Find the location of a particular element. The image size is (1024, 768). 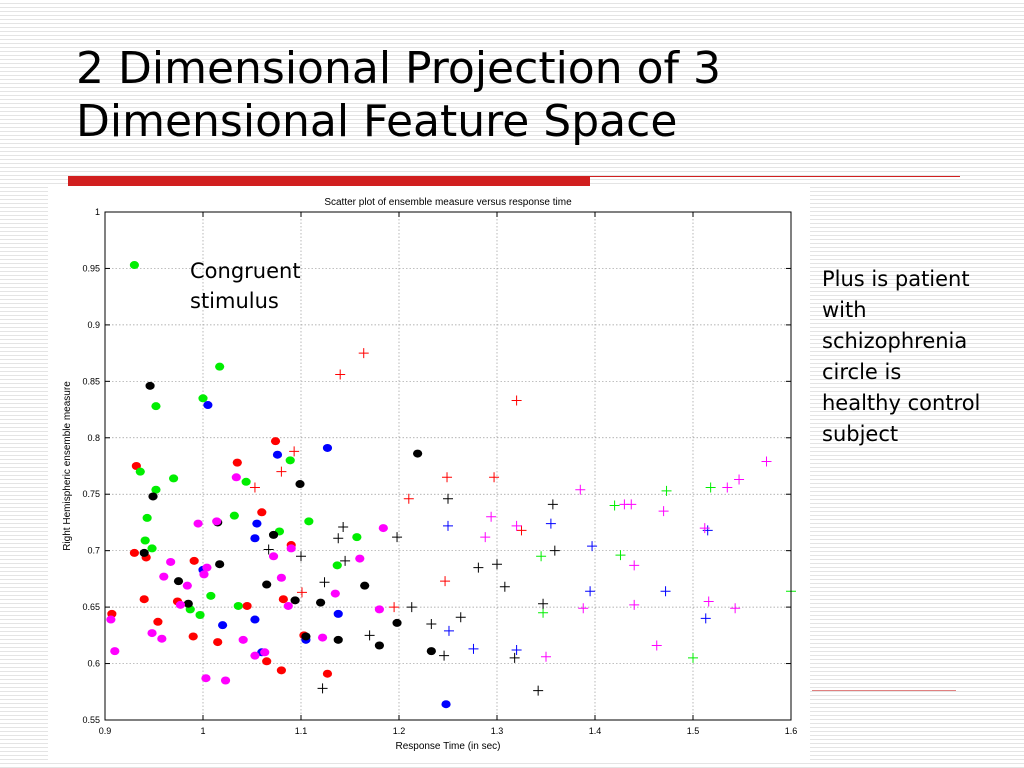

y-tick-label: 0.85 is located at coordinates (91, 381).